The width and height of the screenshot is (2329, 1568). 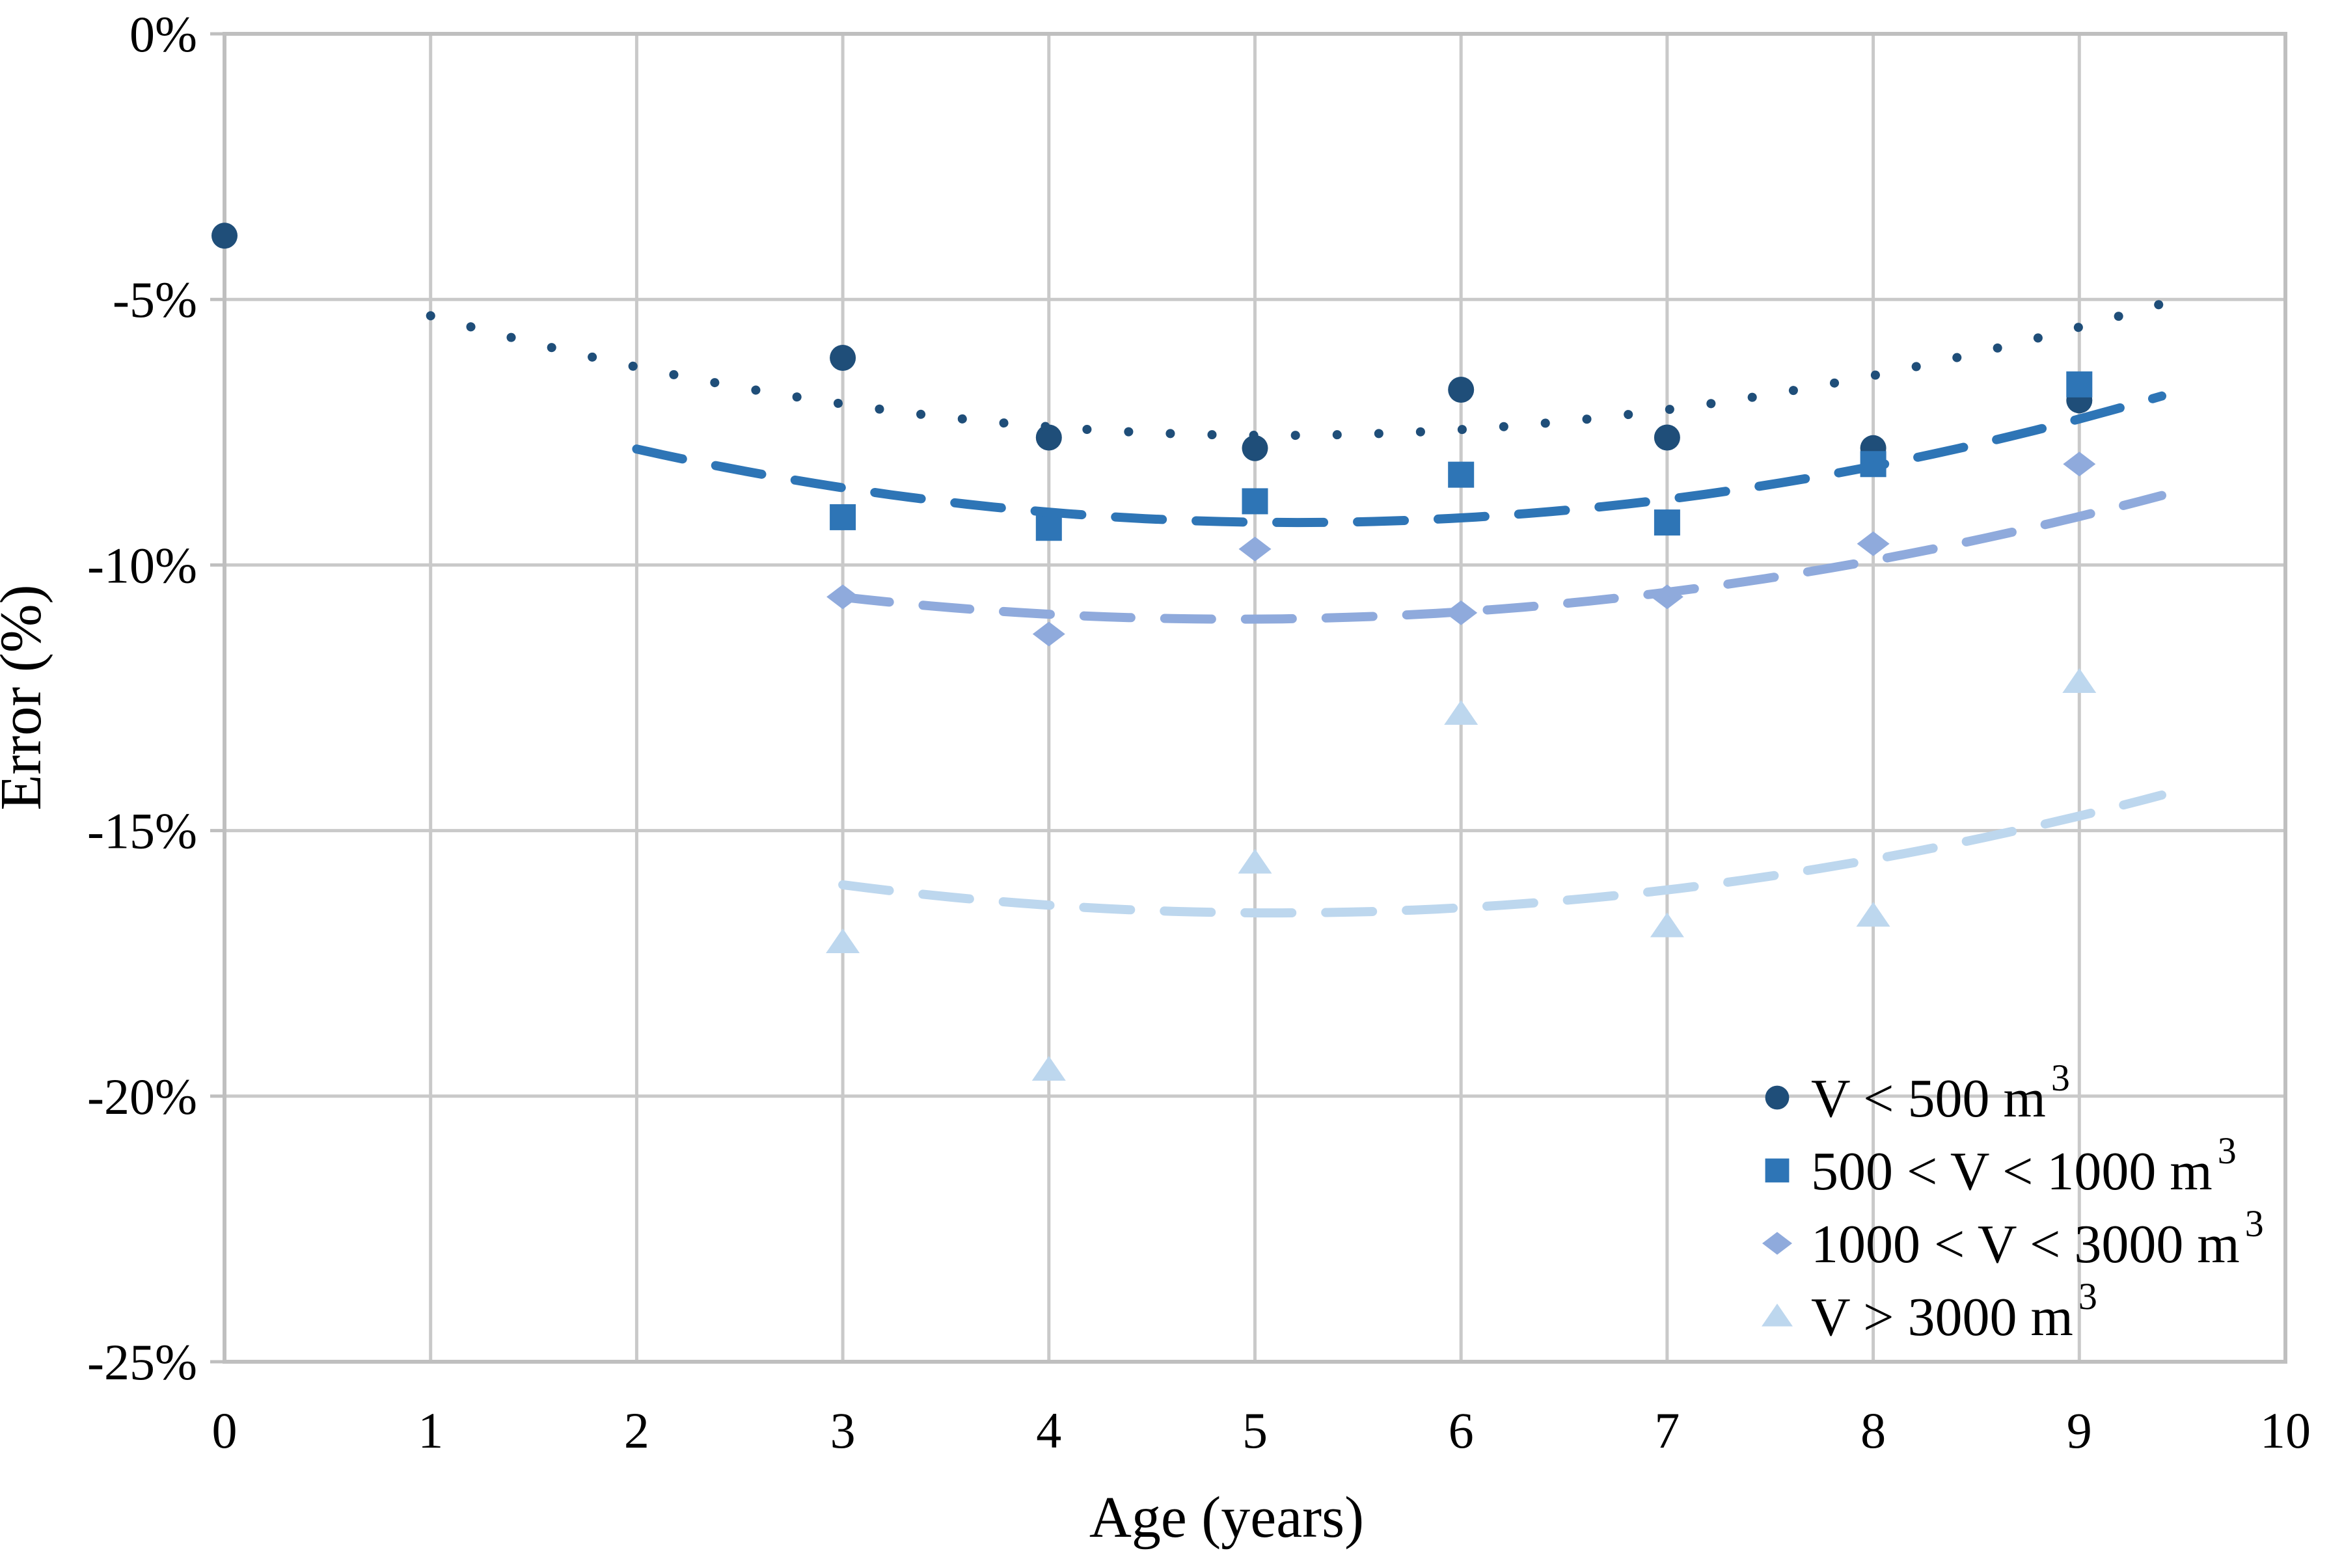 What do you see at coordinates (225, 1430) in the screenshot?
I see `x-axis-tick-label: 0` at bounding box center [225, 1430].